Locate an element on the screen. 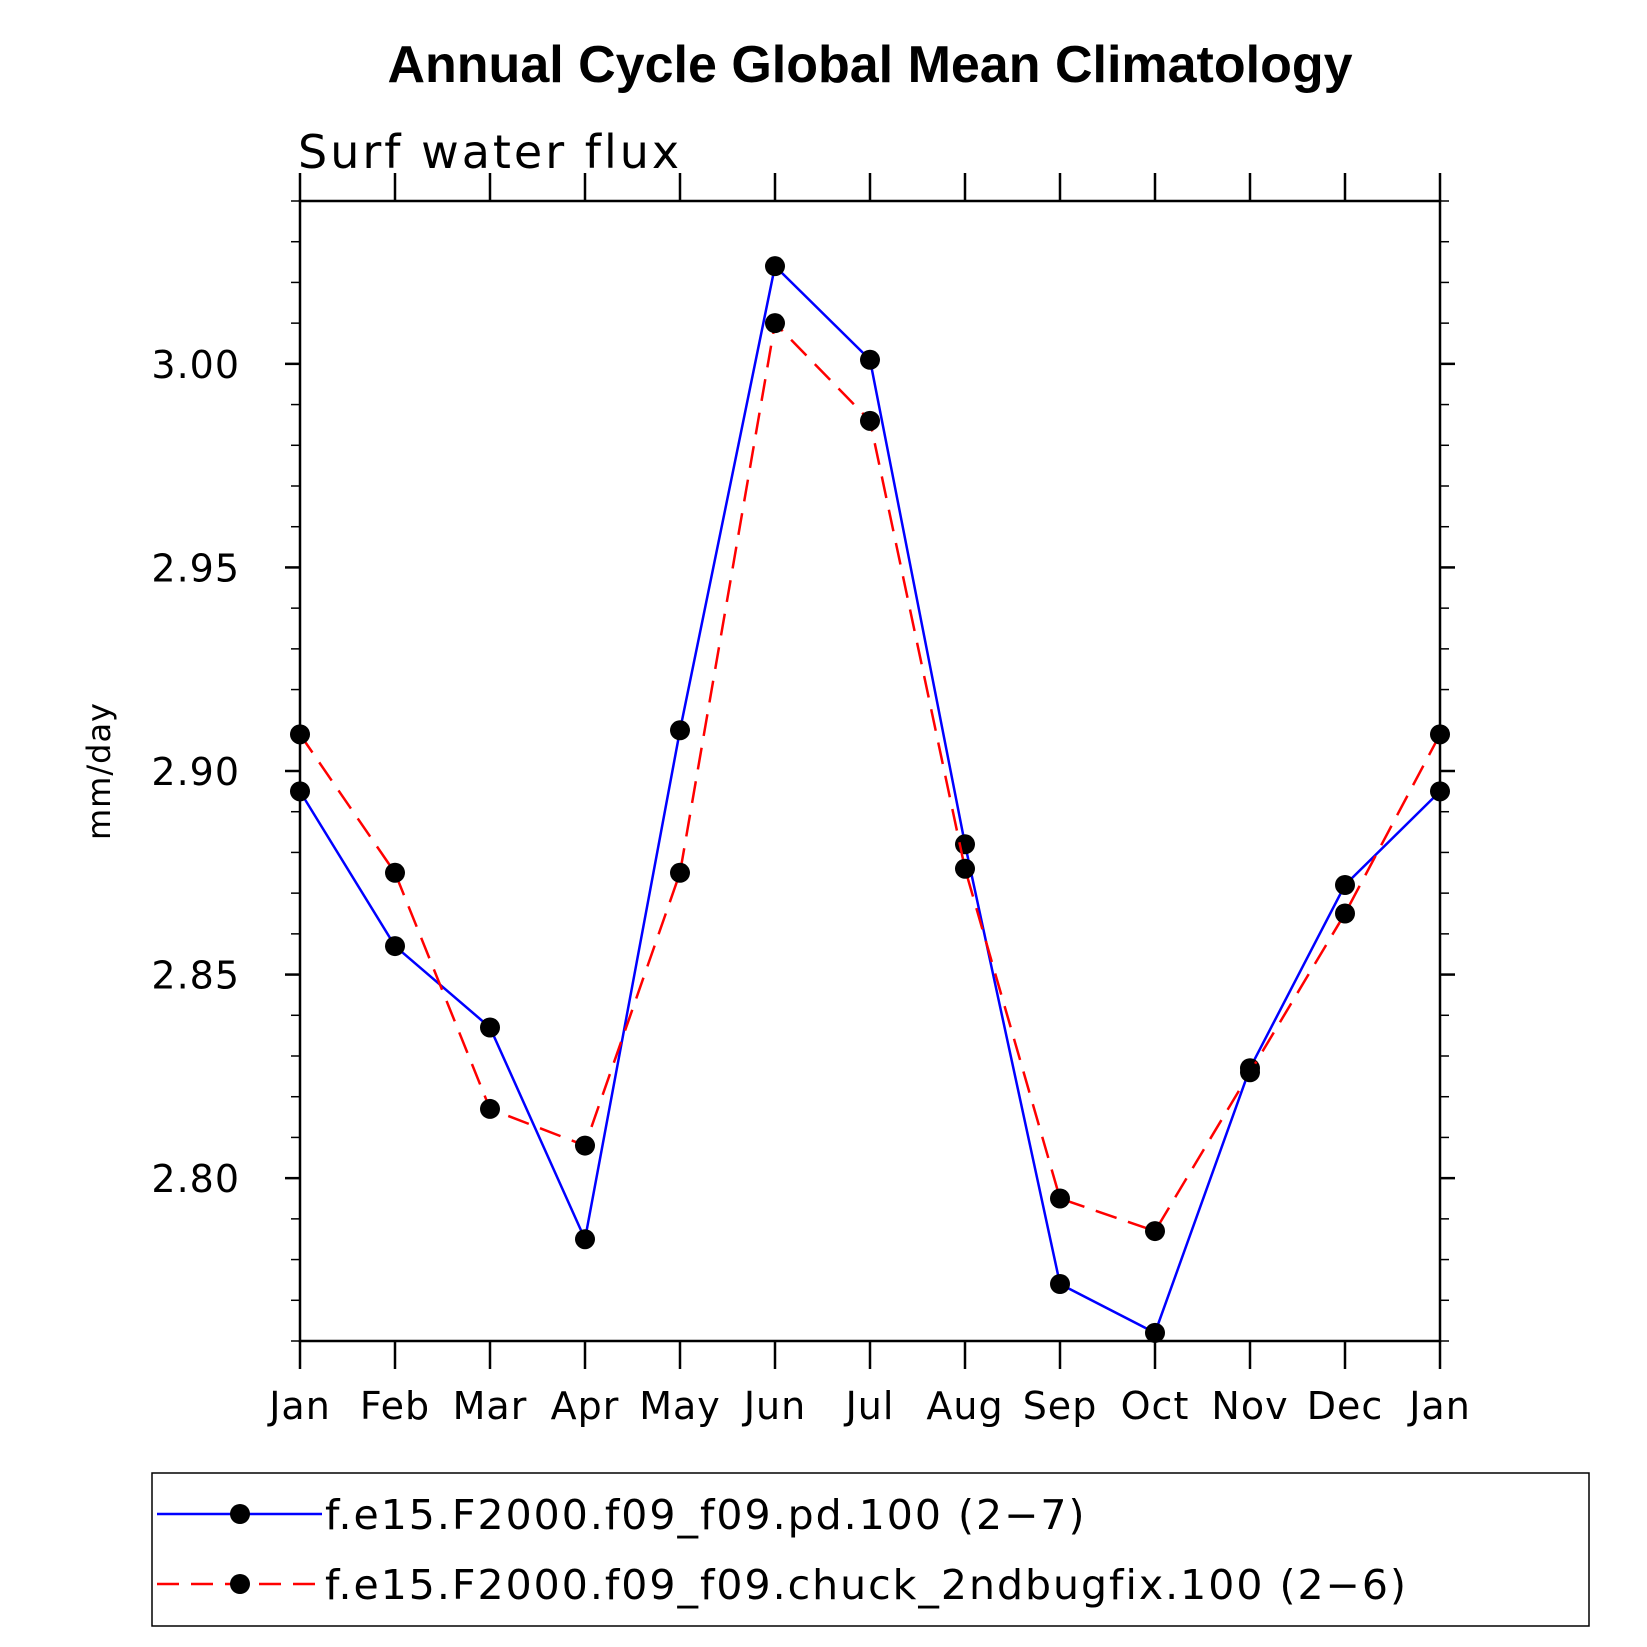 This screenshot has height=1647, width=1647. y-tick-label: 2.85 is located at coordinates (195, 976).